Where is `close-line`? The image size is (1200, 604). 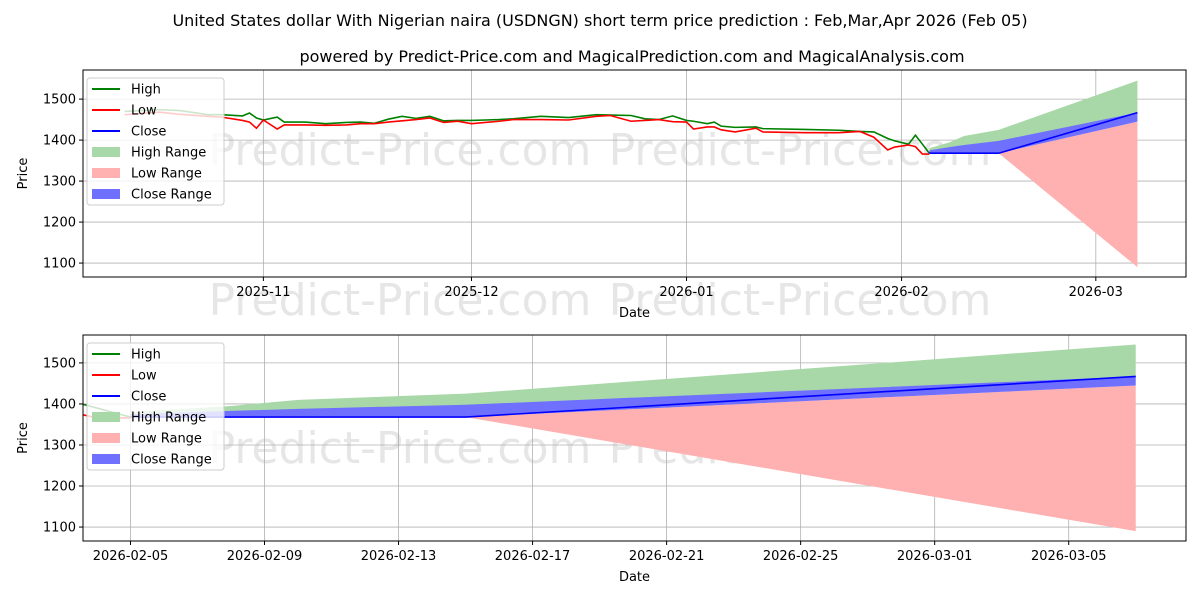 close-line is located at coordinates (1033, 133).